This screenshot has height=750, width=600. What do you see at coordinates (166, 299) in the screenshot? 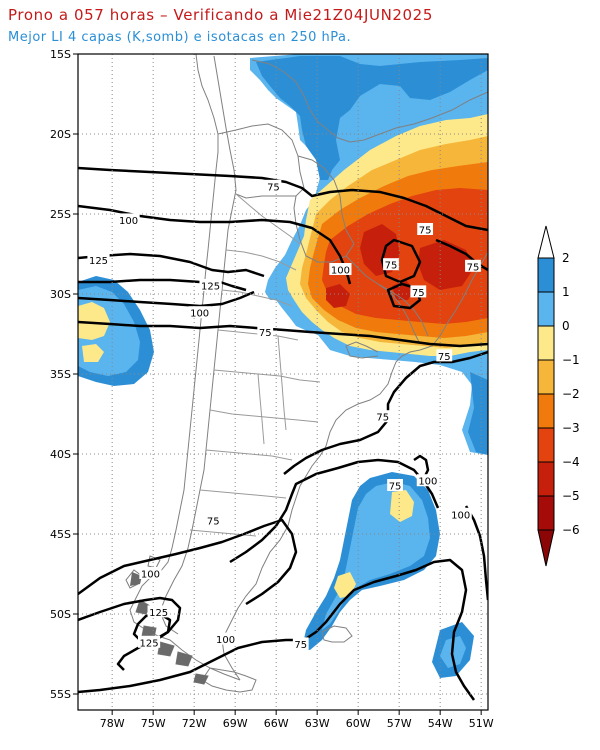
I see `isotach-100-central` at bounding box center [166, 299].